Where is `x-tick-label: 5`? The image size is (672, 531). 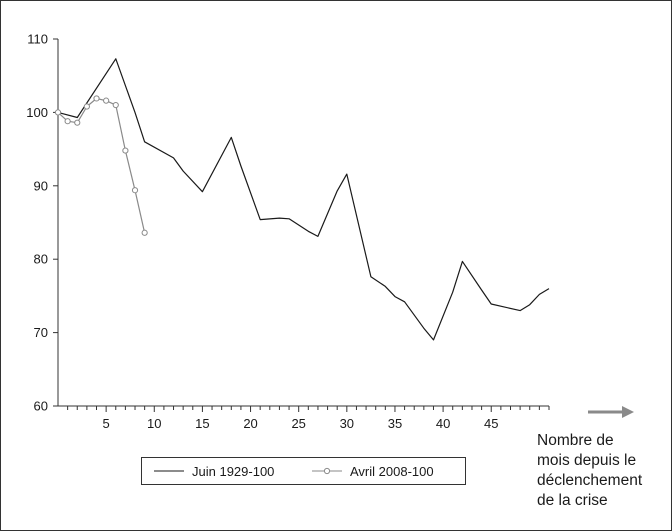 x-tick-label: 5 is located at coordinates (106, 423).